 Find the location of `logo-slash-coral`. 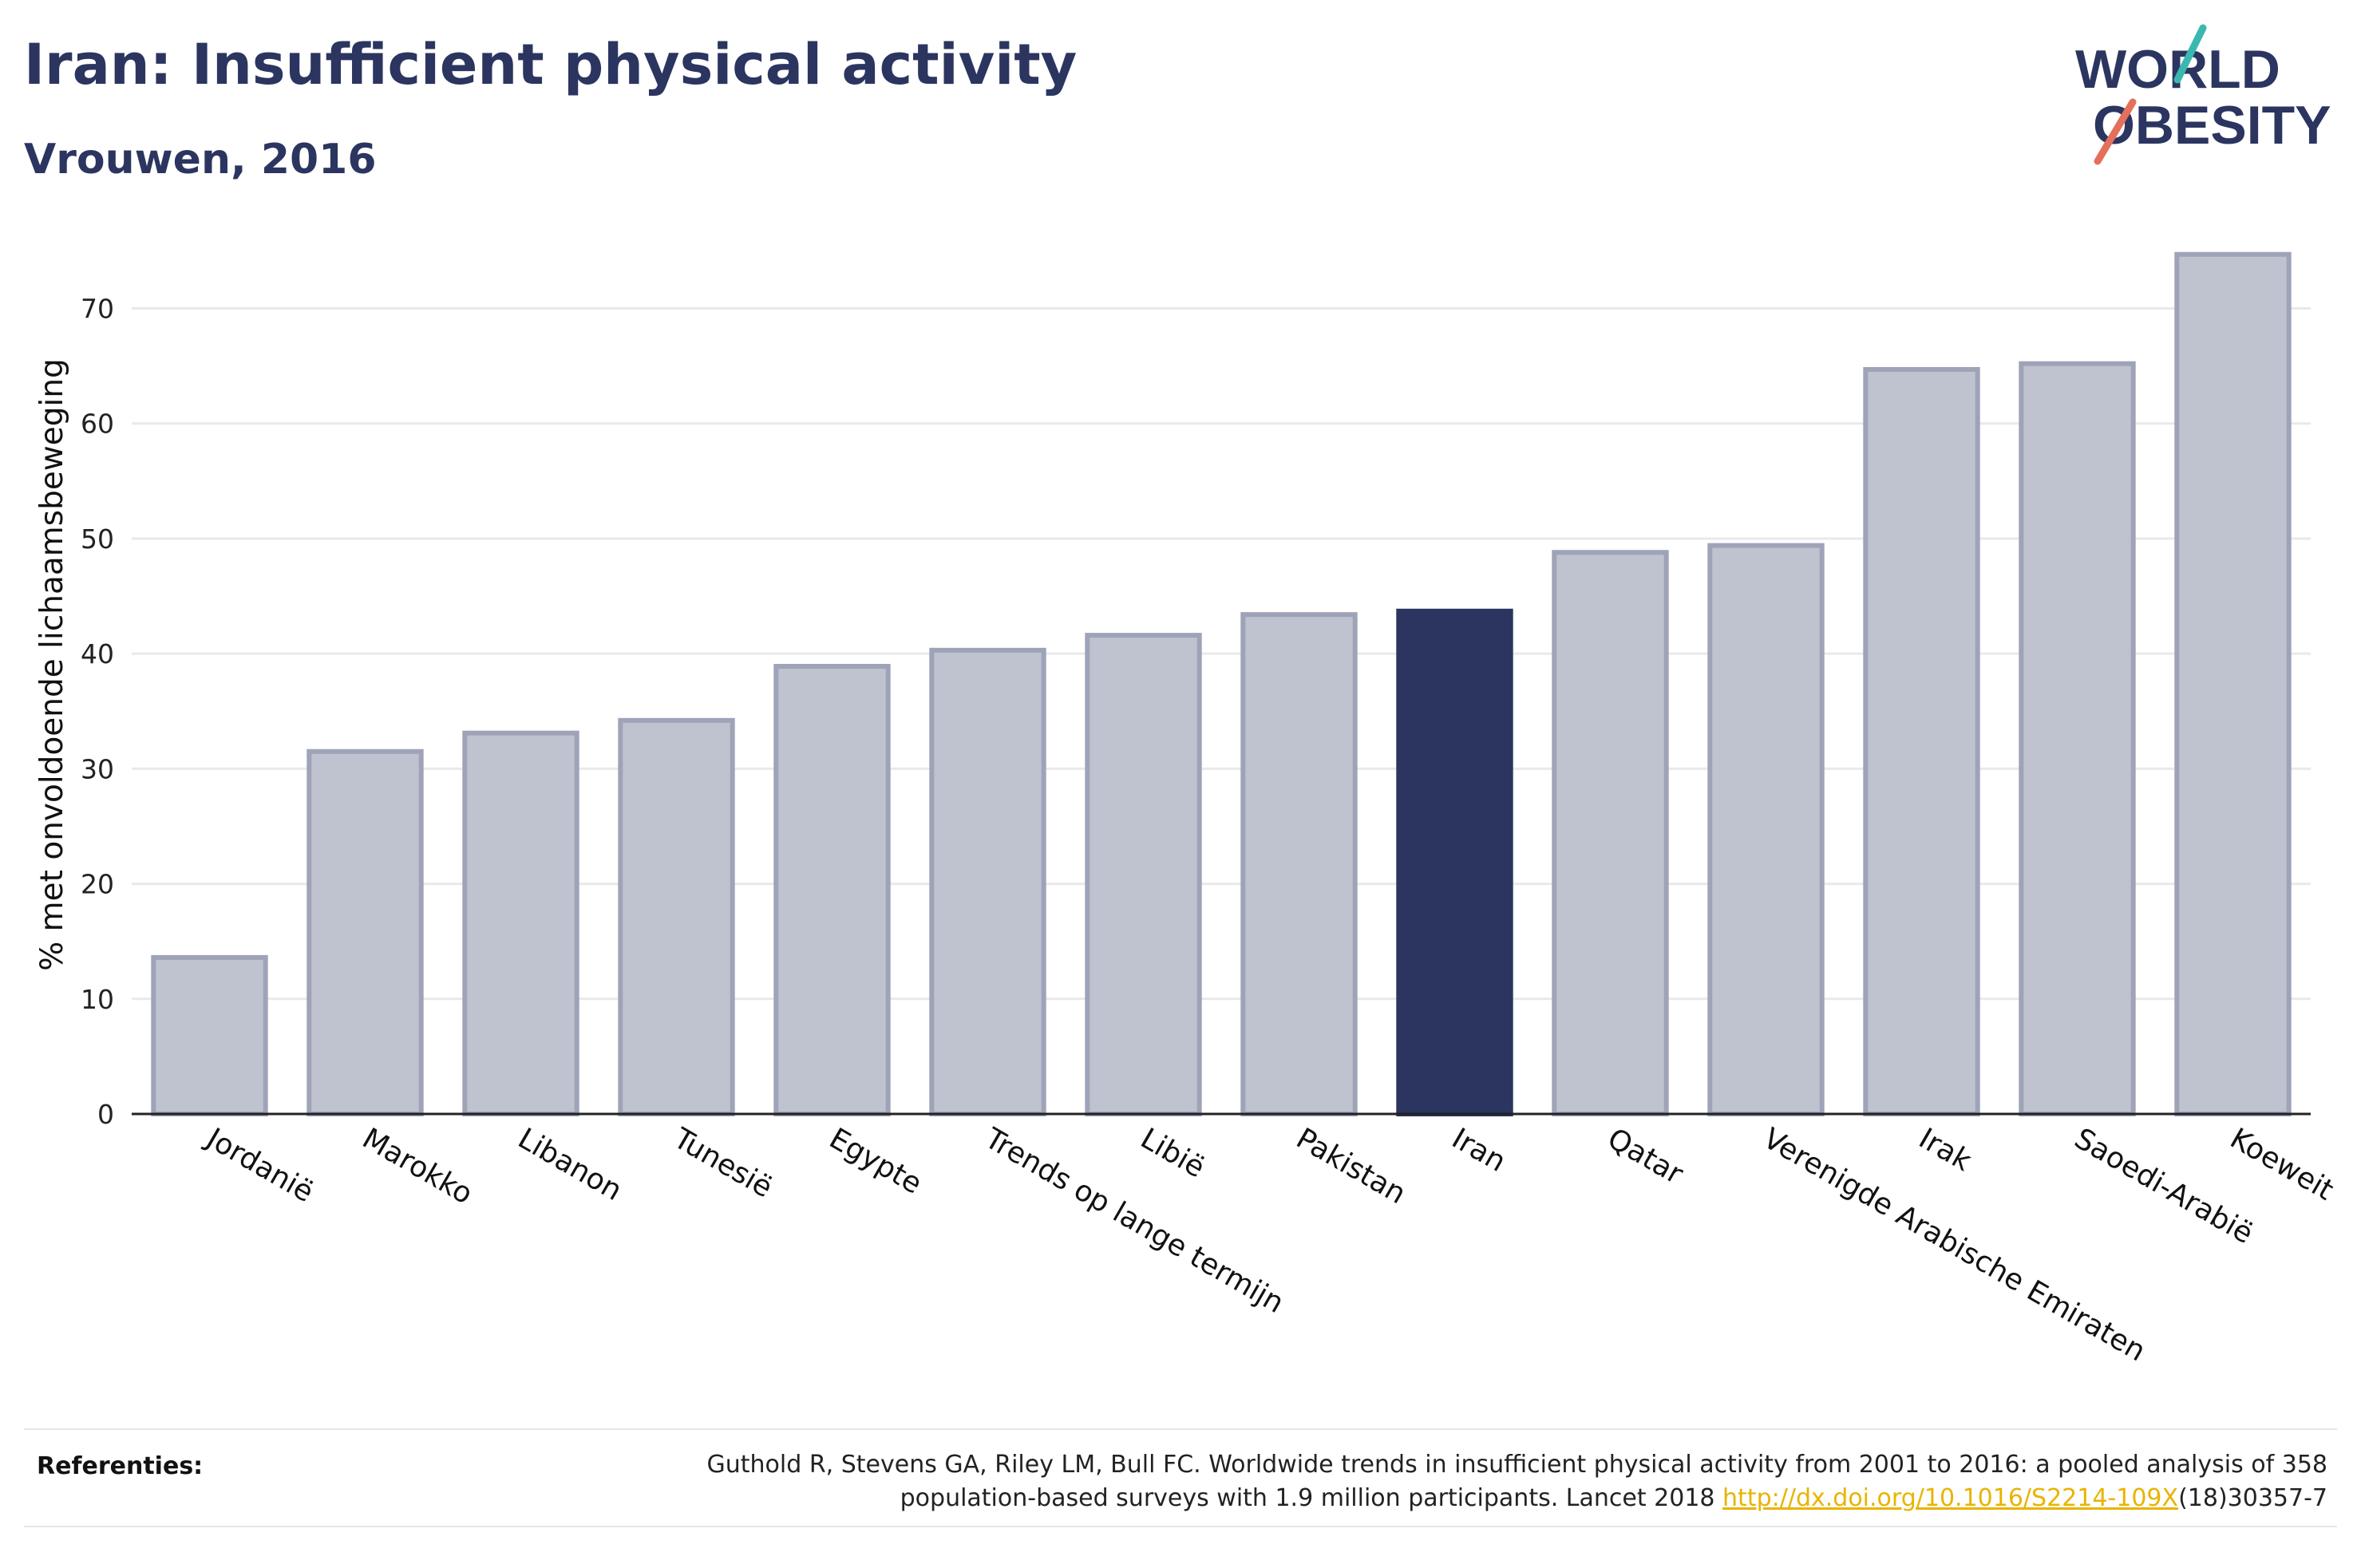

logo-slash-coral is located at coordinates (2115, 131).